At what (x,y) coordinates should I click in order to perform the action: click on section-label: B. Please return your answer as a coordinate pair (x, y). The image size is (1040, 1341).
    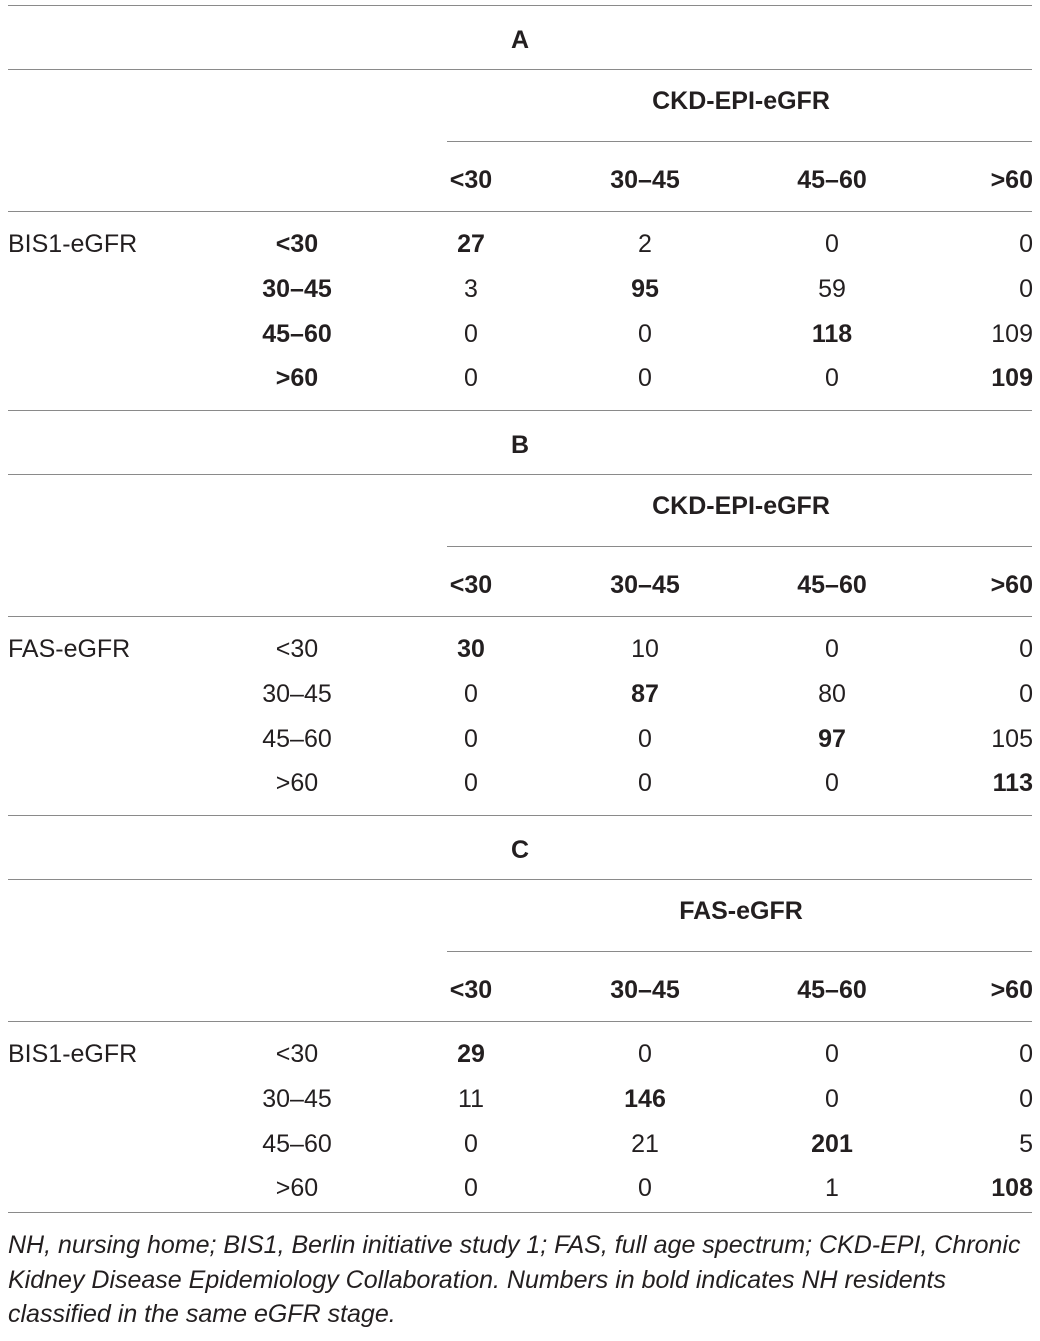
    Looking at the image, I should click on (520, 445).